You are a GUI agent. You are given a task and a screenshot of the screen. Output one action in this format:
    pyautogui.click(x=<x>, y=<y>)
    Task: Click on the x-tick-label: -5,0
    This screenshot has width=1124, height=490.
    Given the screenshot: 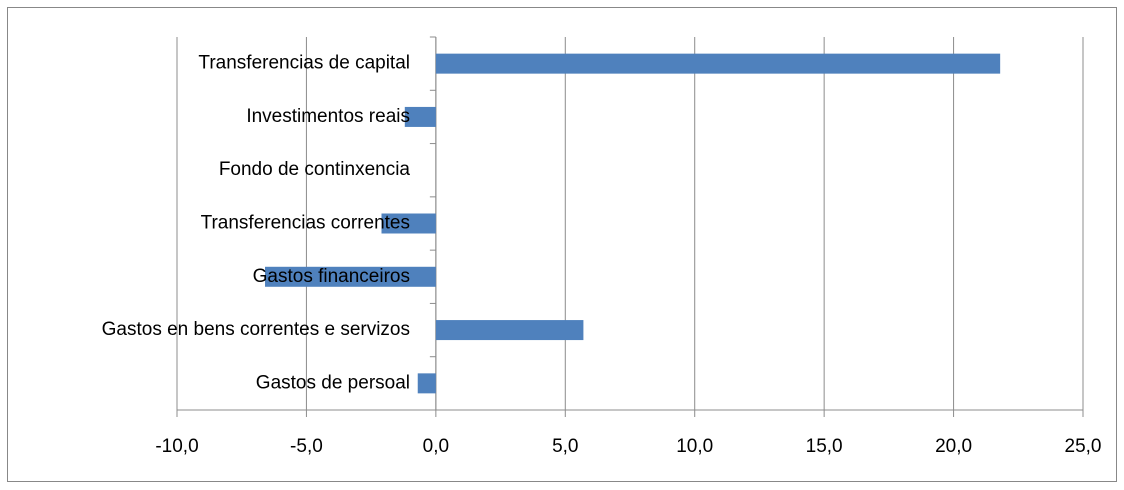 What is the action you would take?
    pyautogui.click(x=306, y=446)
    